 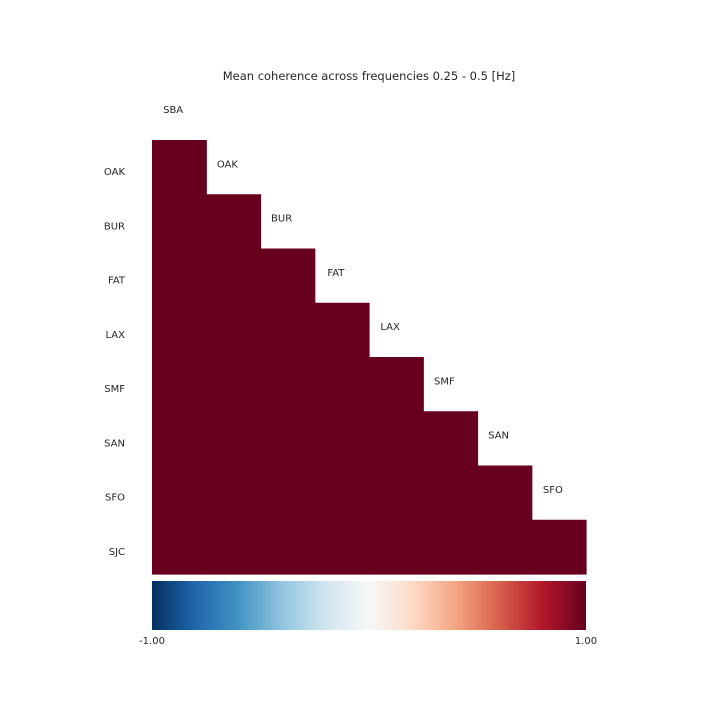 What do you see at coordinates (281, 219) in the screenshot?
I see `column-label: BUR` at bounding box center [281, 219].